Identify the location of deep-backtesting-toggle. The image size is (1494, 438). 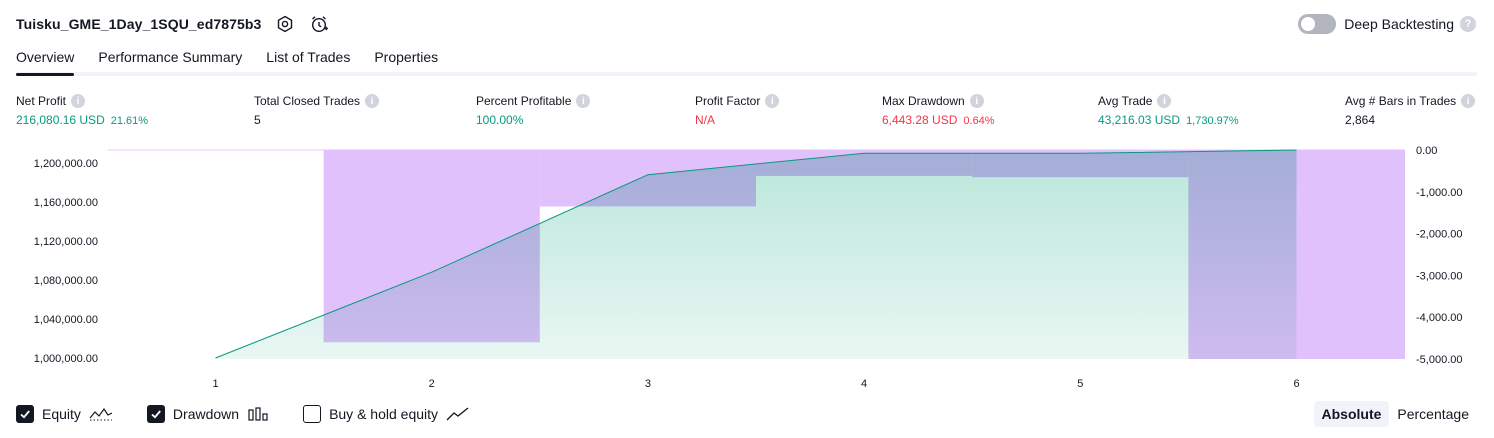
(1317, 24).